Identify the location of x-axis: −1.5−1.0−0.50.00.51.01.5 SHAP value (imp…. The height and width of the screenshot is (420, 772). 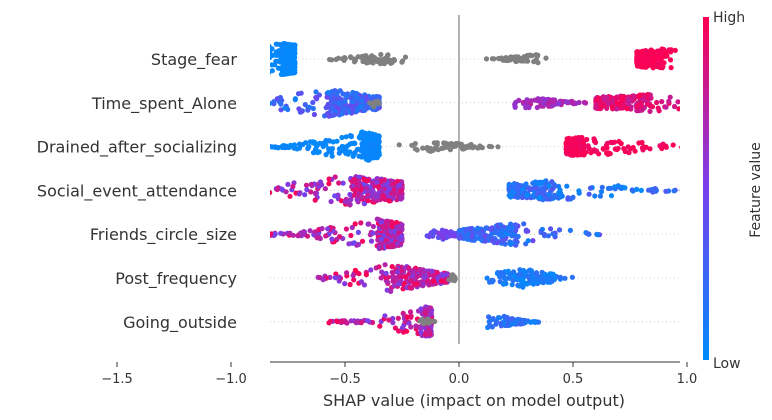
(399, 385).